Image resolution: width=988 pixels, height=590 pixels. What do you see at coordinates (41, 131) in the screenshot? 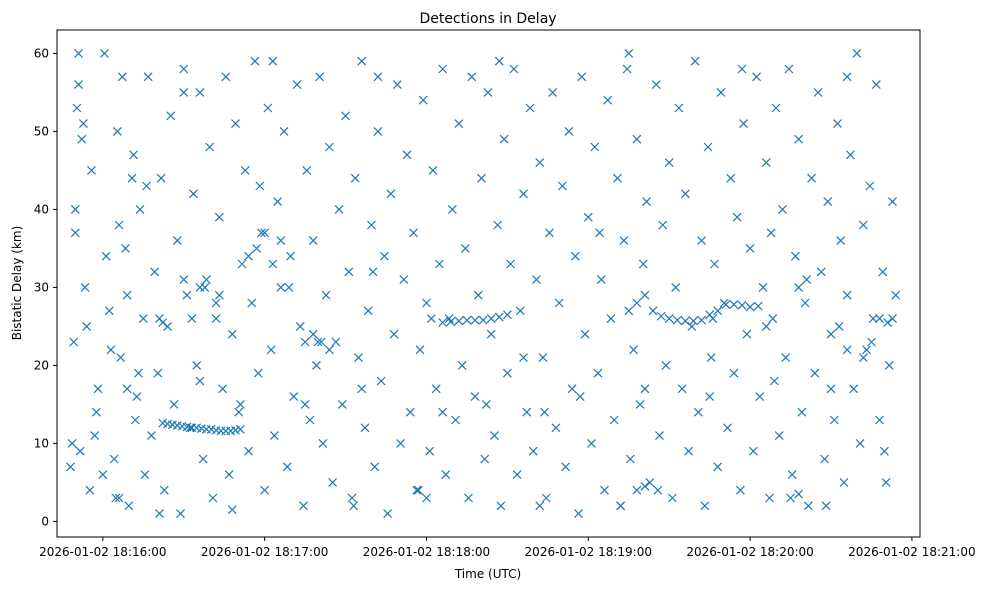
I see `y-tick-label: 50` at bounding box center [41, 131].